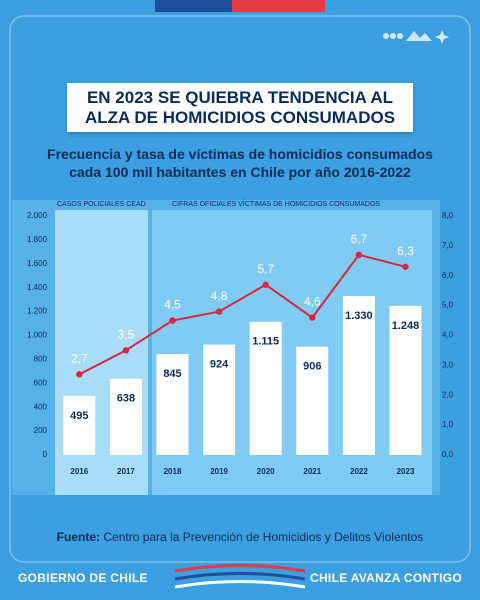 This screenshot has width=480, height=600. Describe the element at coordinates (45, 454) in the screenshot. I see `y-tick-label: 0` at that location.